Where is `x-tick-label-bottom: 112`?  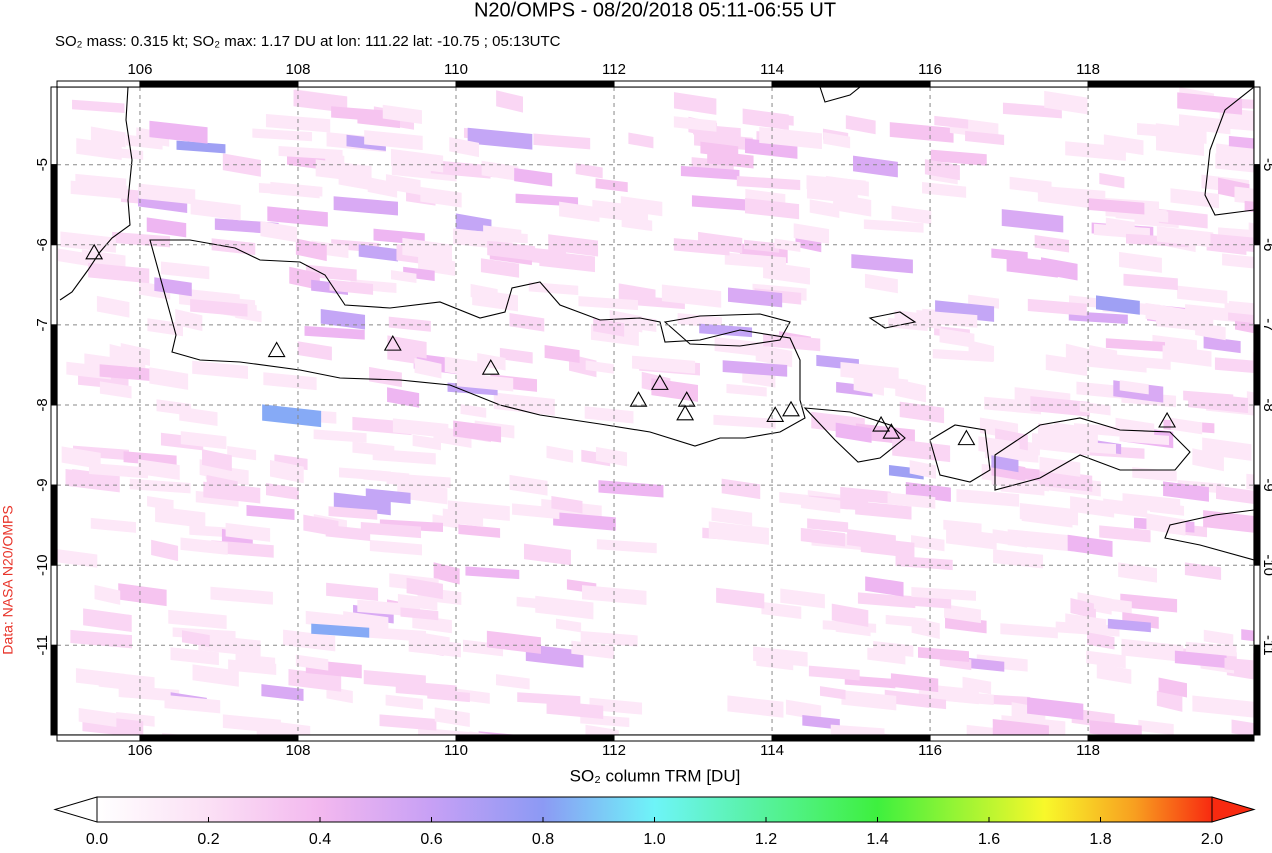
x-tick-label-bottom: 112 is located at coordinates (614, 750).